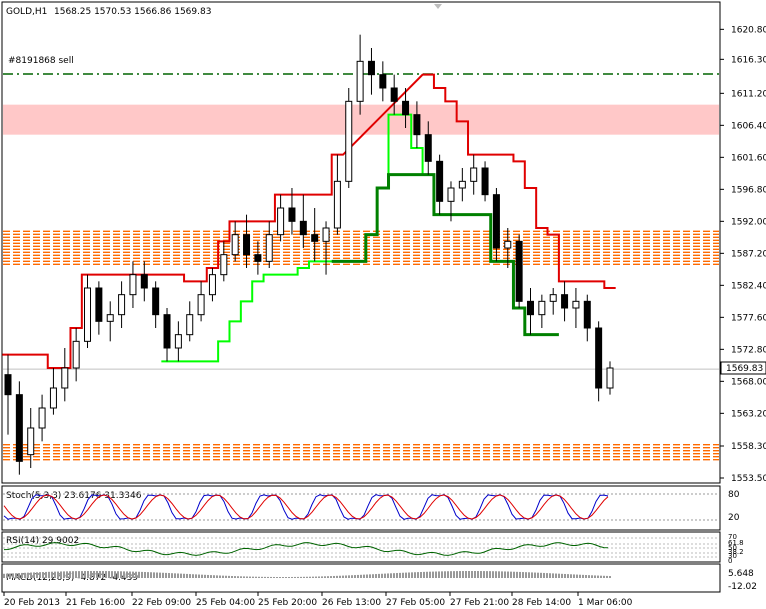  What do you see at coordinates (306, 507) in the screenshot?
I see `stoch-signal-line` at bounding box center [306, 507].